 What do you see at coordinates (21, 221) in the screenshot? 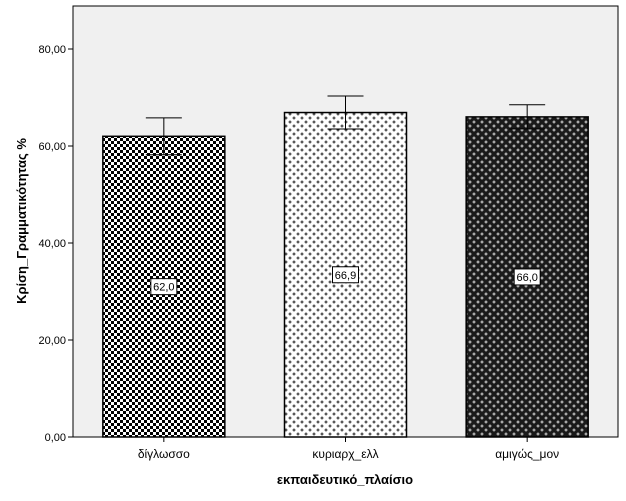
I see `y-axis-title: Κρίση_Γραμματικότητας %` at bounding box center [21, 221].